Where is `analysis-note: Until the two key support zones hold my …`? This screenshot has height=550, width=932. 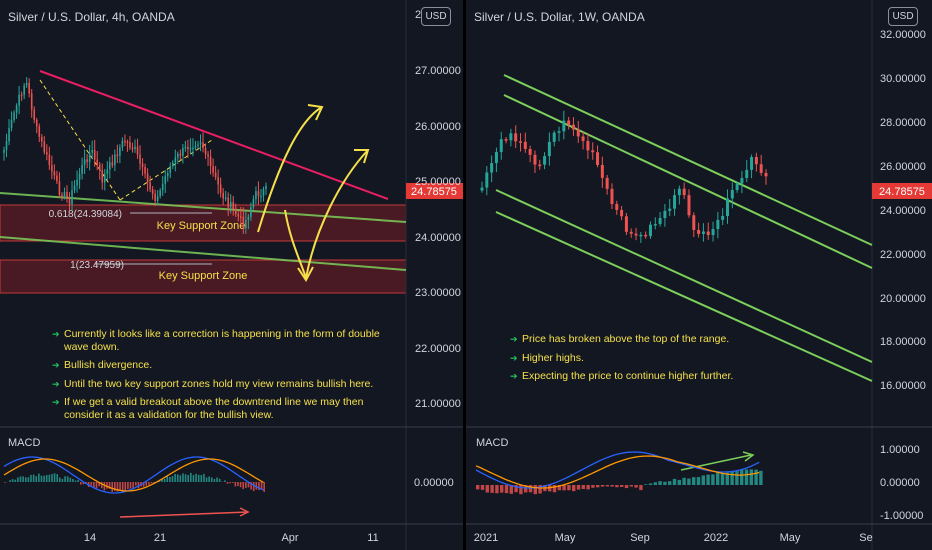 analysis-note: Until the two key support zones hold my … is located at coordinates (227, 384).